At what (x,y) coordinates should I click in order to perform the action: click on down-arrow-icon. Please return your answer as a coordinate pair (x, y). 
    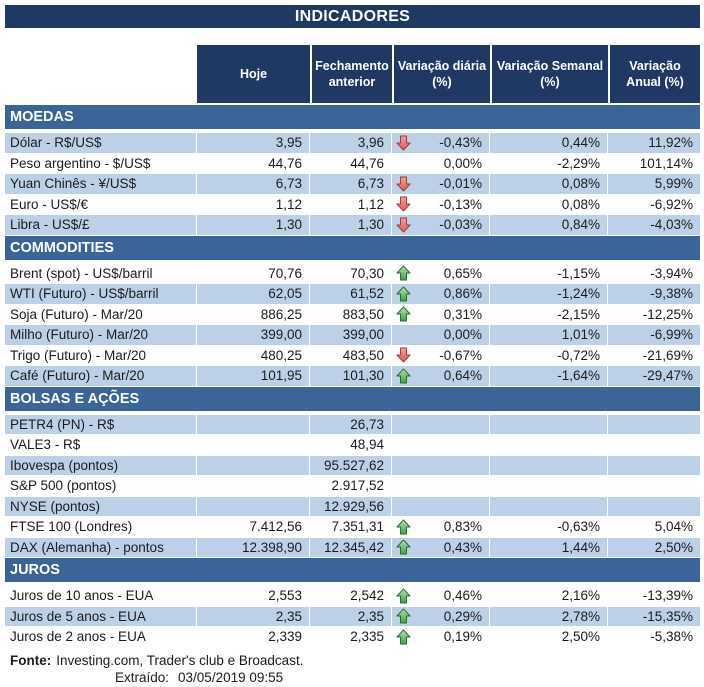
    Looking at the image, I should click on (403, 204).